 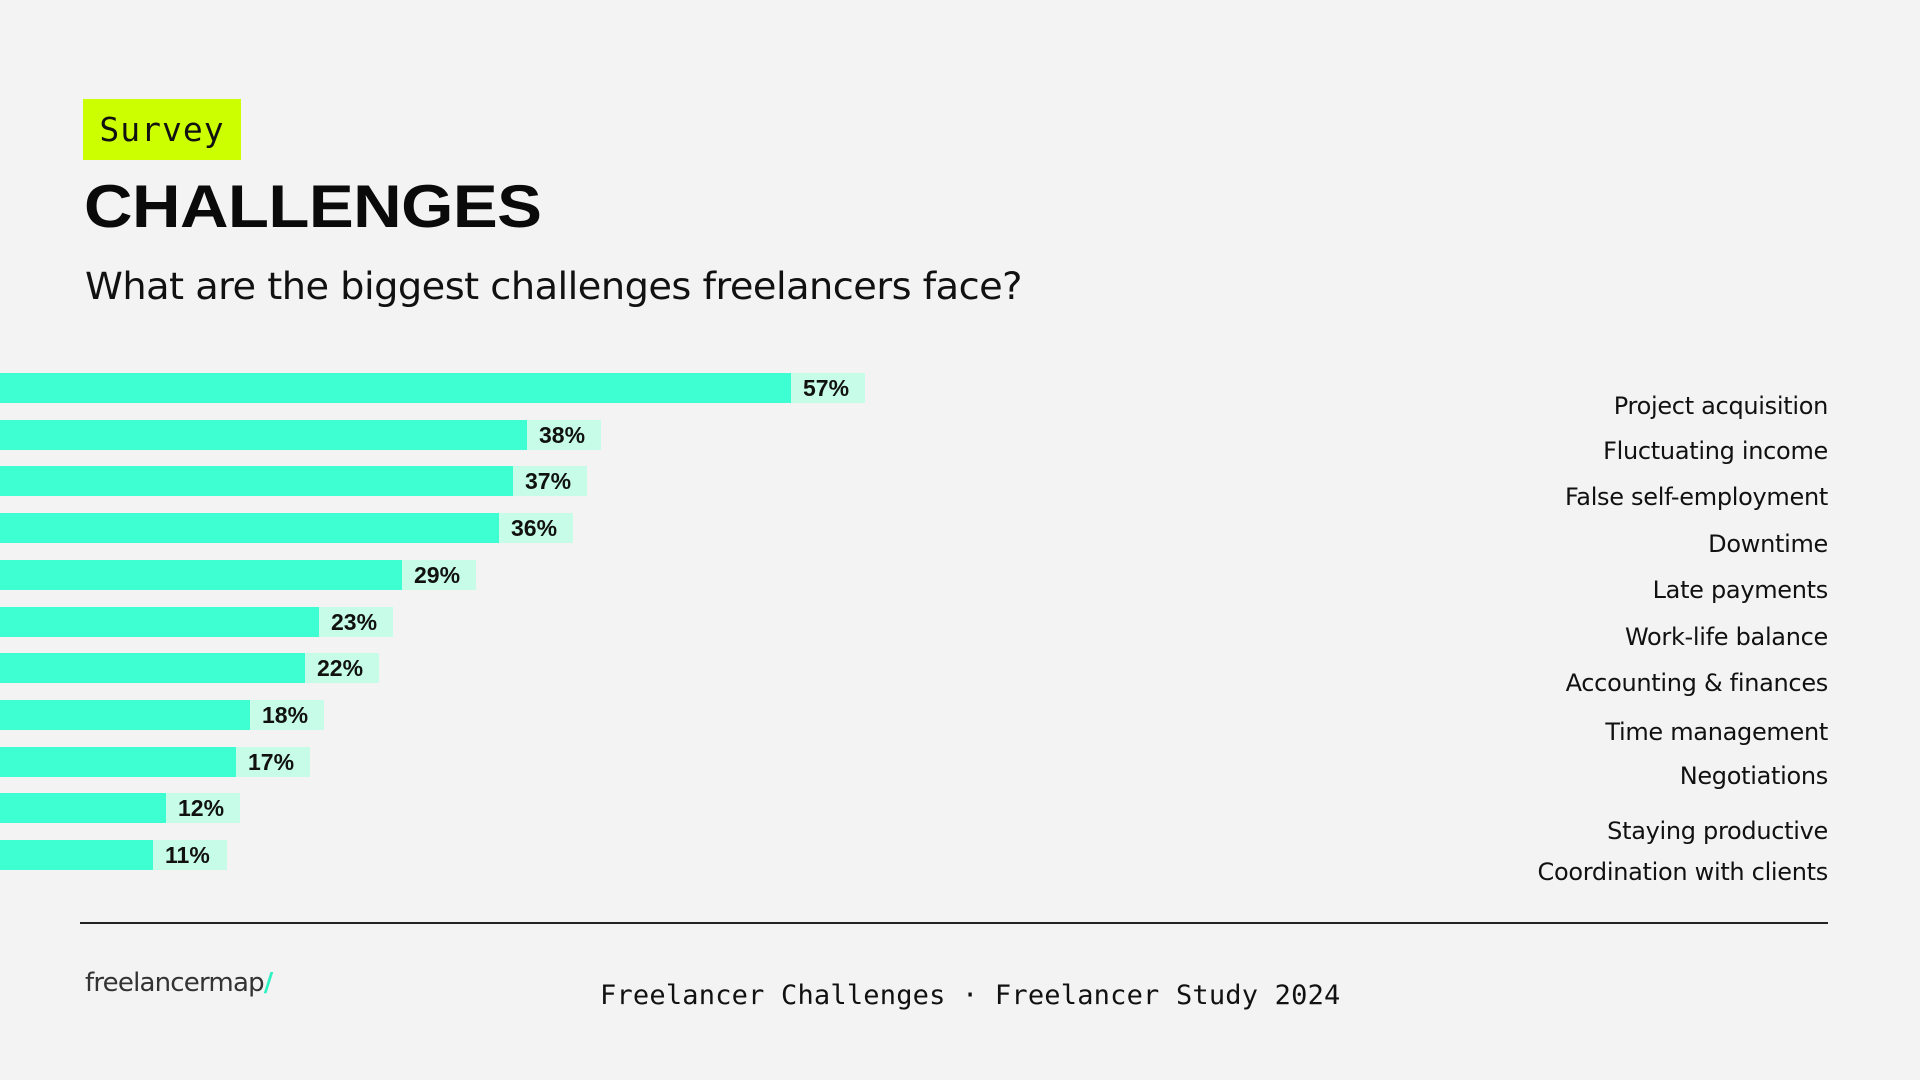 What do you see at coordinates (203, 808) in the screenshot?
I see `bar-value-label: 12%` at bounding box center [203, 808].